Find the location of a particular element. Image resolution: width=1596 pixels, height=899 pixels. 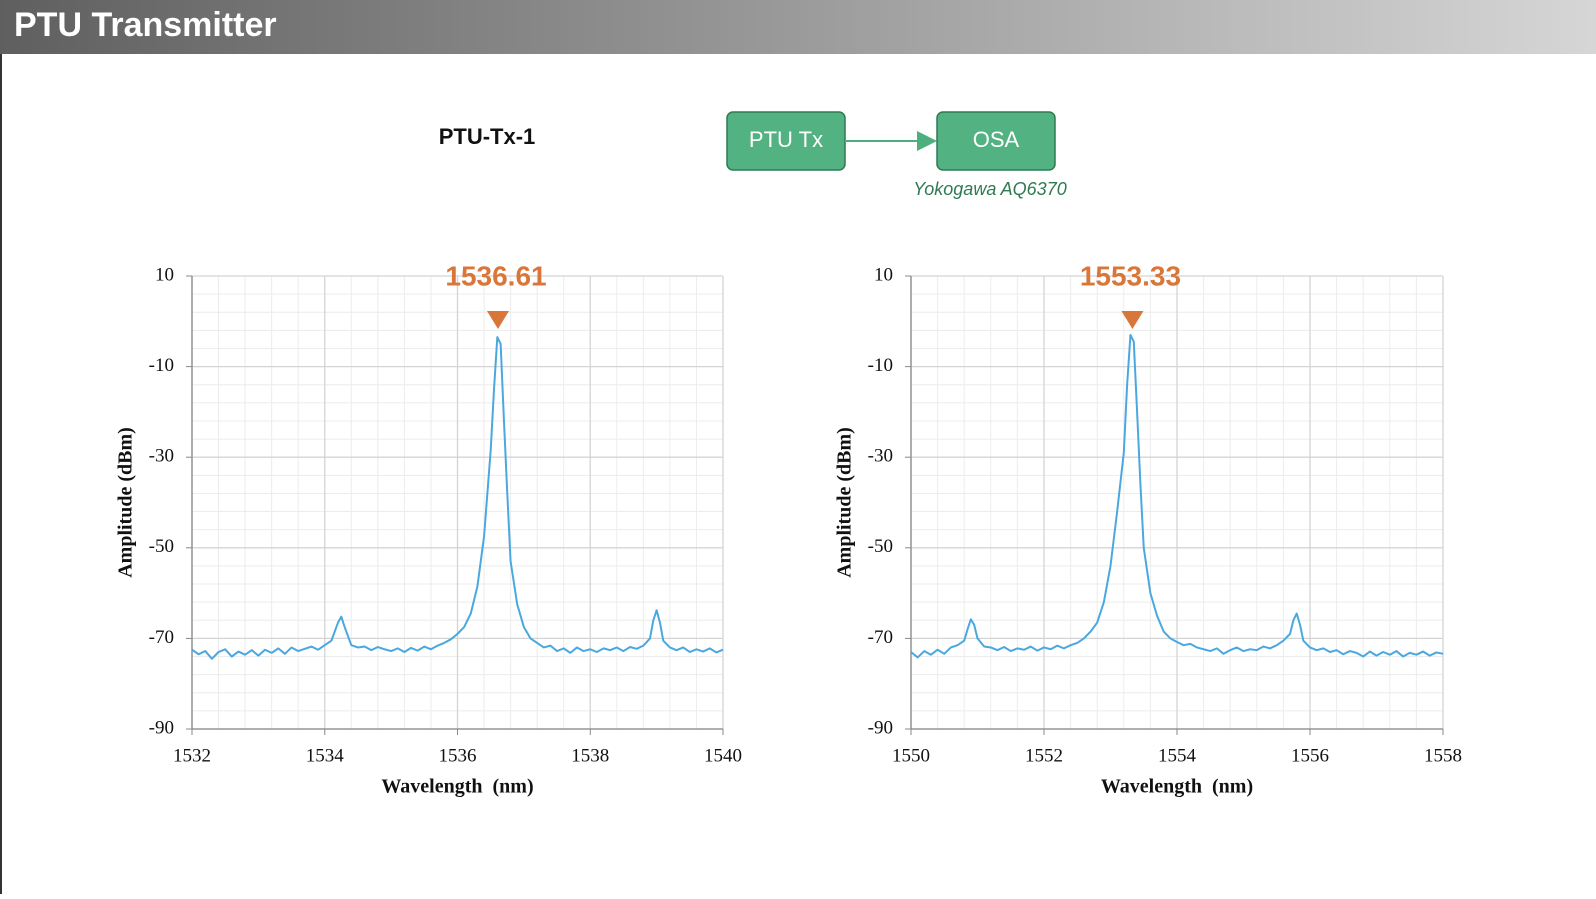

peak-label: 1553.33 is located at coordinates (1130, 275).